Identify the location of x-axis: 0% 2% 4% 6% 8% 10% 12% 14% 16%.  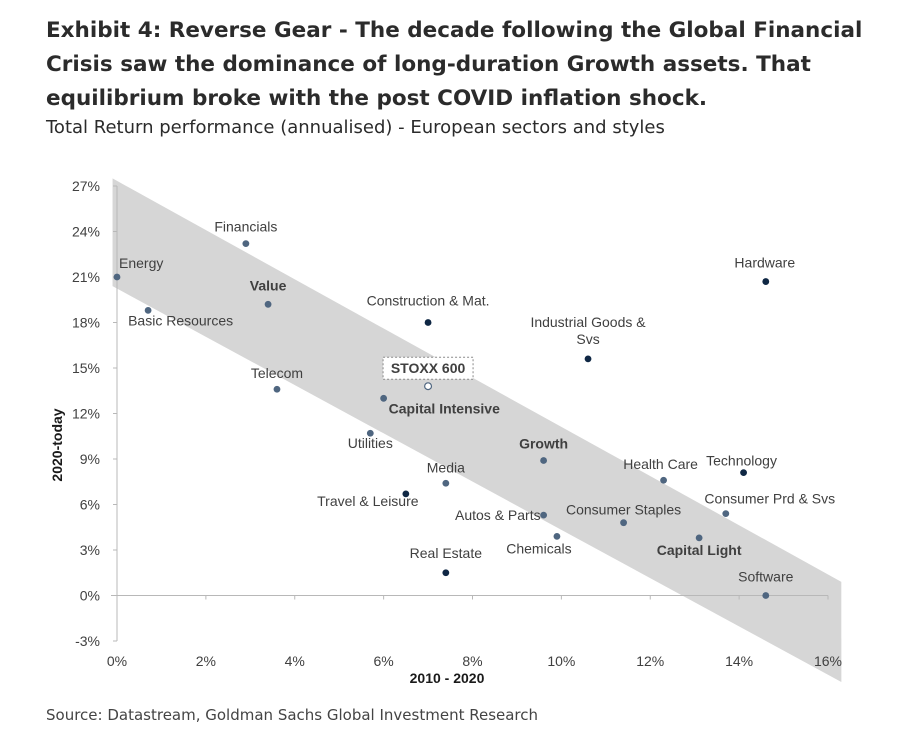
(474, 632).